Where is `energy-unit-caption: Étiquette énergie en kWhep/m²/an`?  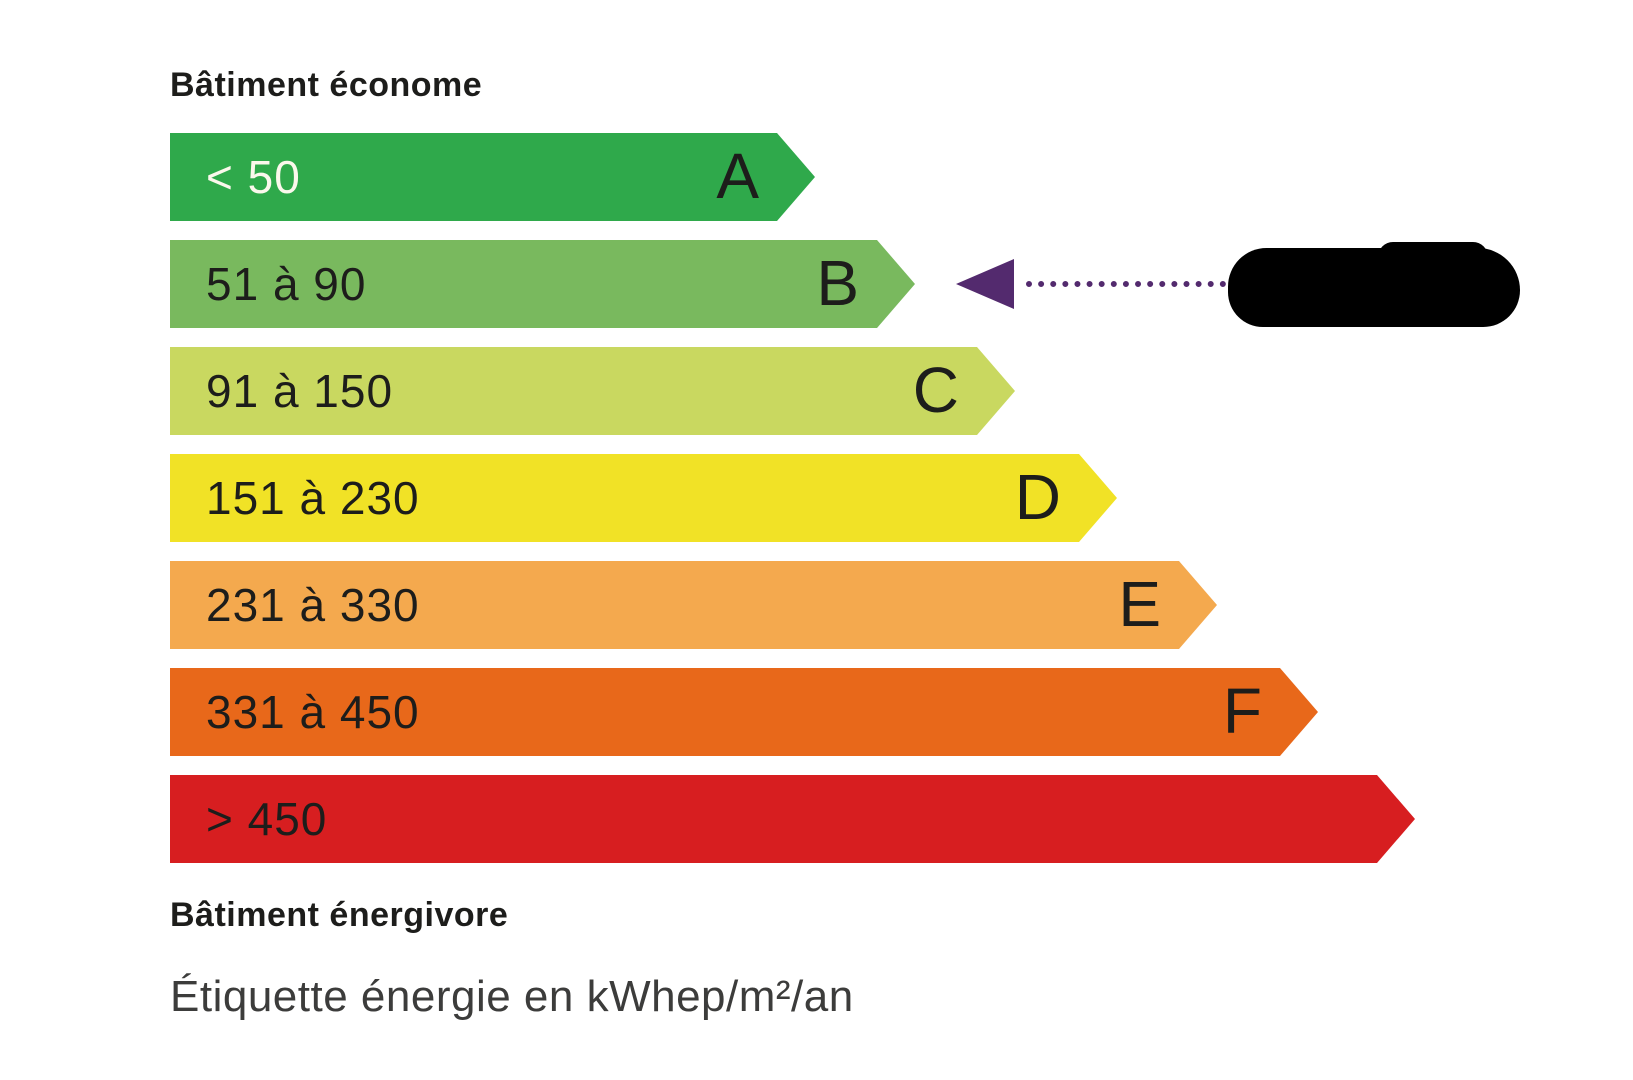
energy-unit-caption: Étiquette énergie en kWhep/m²/an is located at coordinates (512, 996).